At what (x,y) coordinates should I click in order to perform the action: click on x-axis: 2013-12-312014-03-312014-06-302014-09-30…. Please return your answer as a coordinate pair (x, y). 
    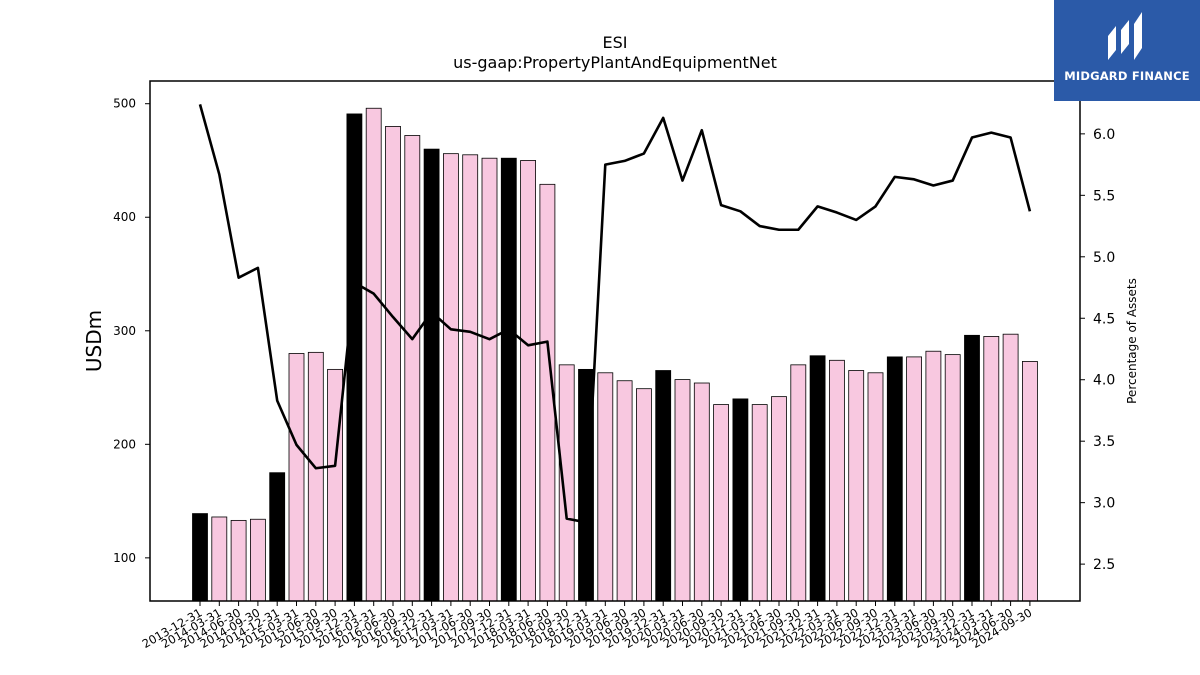
    Looking at the image, I should click on (587, 626).